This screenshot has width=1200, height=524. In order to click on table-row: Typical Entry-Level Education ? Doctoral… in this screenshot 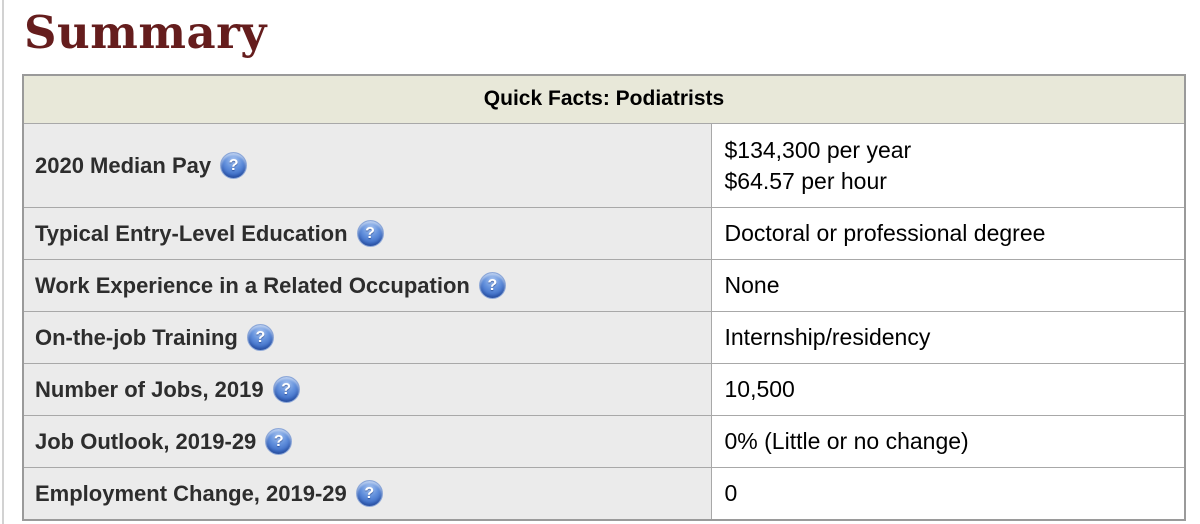, I will do `click(604, 233)`.